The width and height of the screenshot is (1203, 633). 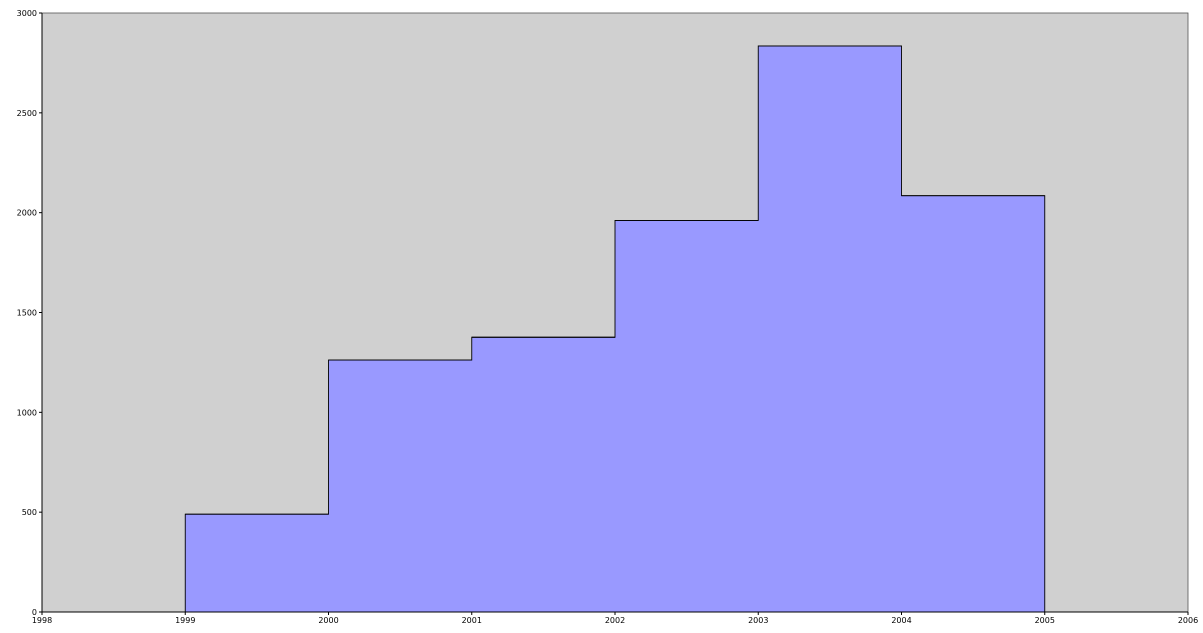 I want to click on x-tick-label-2001: 2001, so click(x=472, y=620).